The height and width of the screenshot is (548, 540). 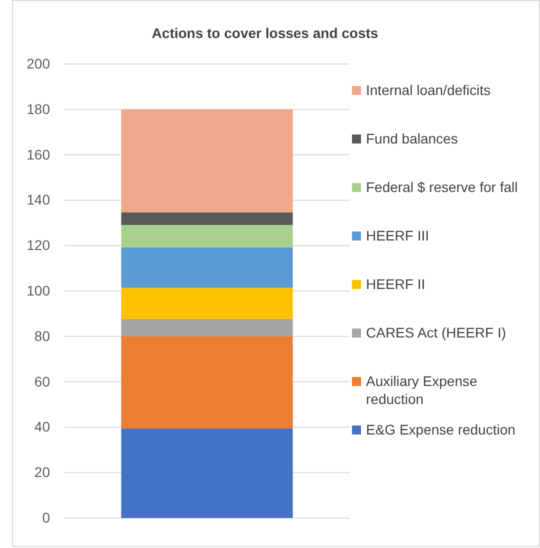 What do you see at coordinates (396, 284) in the screenshot?
I see `legend-label: HEERF II` at bounding box center [396, 284].